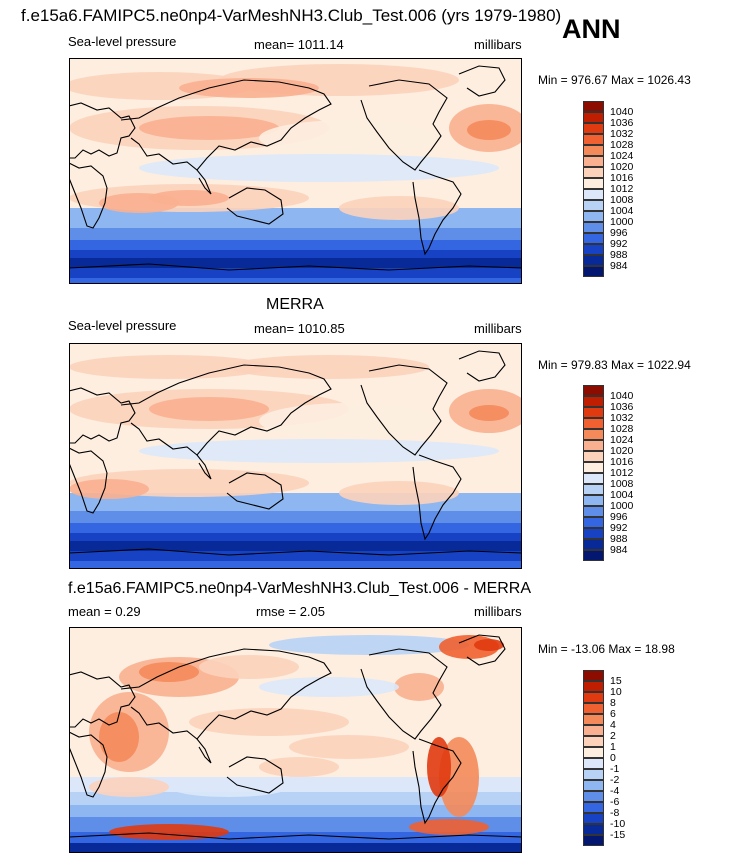 This screenshot has height=859, width=733. Describe the element at coordinates (615, 769) in the screenshot. I see `colorbar-tick-label: -1` at that location.